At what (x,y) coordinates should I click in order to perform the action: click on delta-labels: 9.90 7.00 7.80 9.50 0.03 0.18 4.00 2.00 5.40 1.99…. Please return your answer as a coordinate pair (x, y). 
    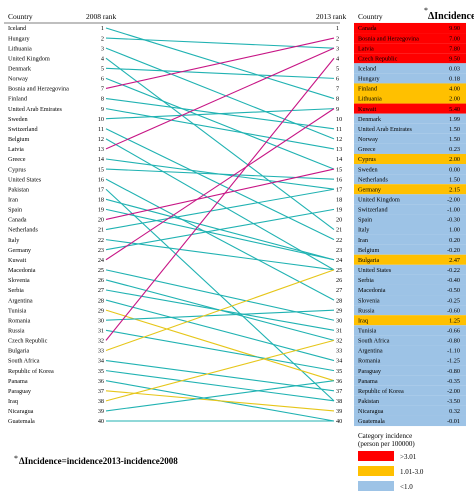
    Looking at the image, I should click on (453, 225).